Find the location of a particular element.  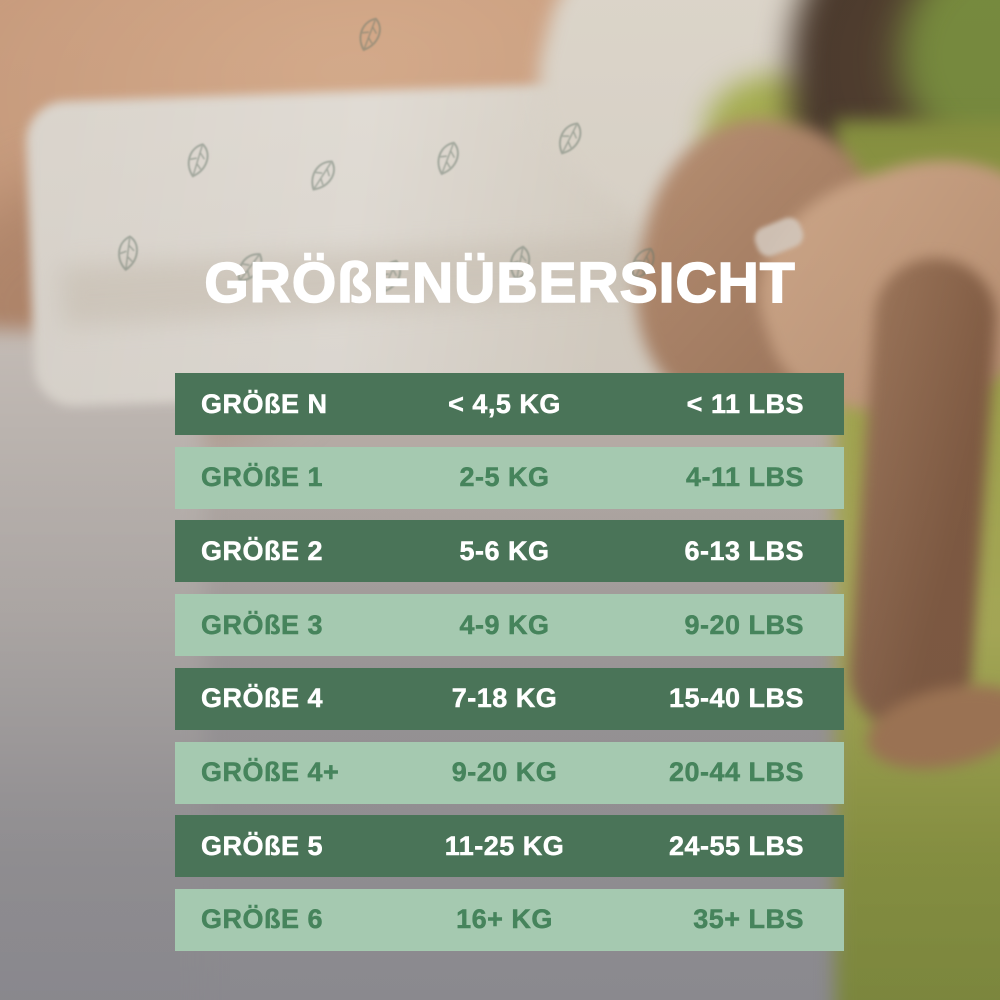

size-label: GRÖßE 2 is located at coordinates (262, 551).